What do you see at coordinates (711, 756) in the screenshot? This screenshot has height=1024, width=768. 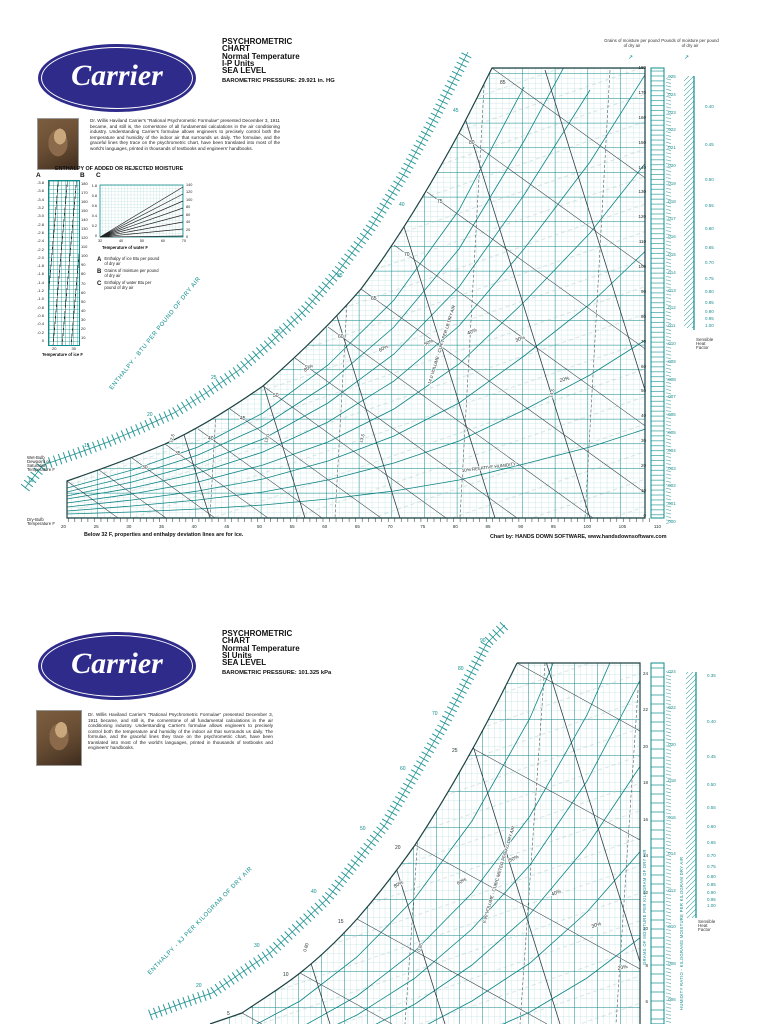 I see `shf-tick: 0.45` at bounding box center [711, 756].